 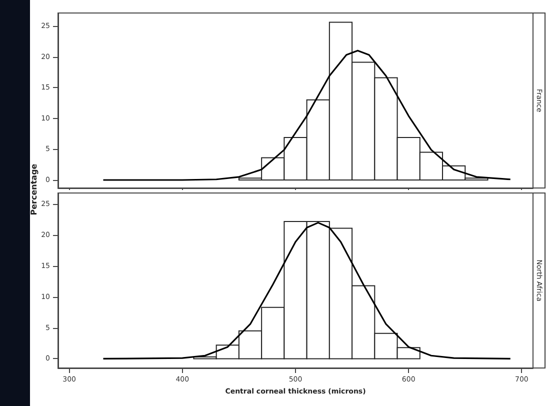 I want to click on y-axis-title: Percentage, so click(x=34, y=190).